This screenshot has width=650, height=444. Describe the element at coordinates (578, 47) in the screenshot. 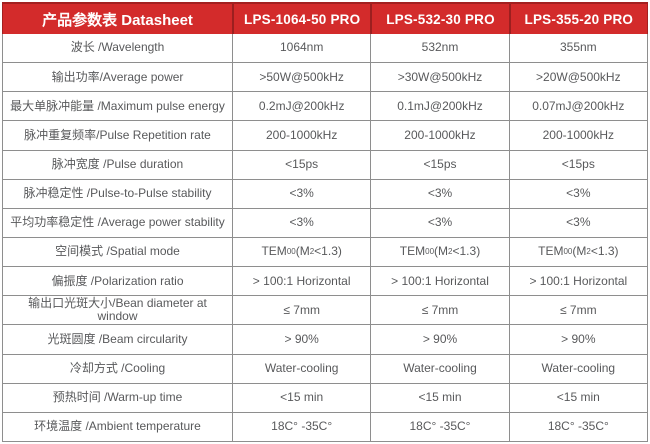

I see `param-value: 355nm` at that location.